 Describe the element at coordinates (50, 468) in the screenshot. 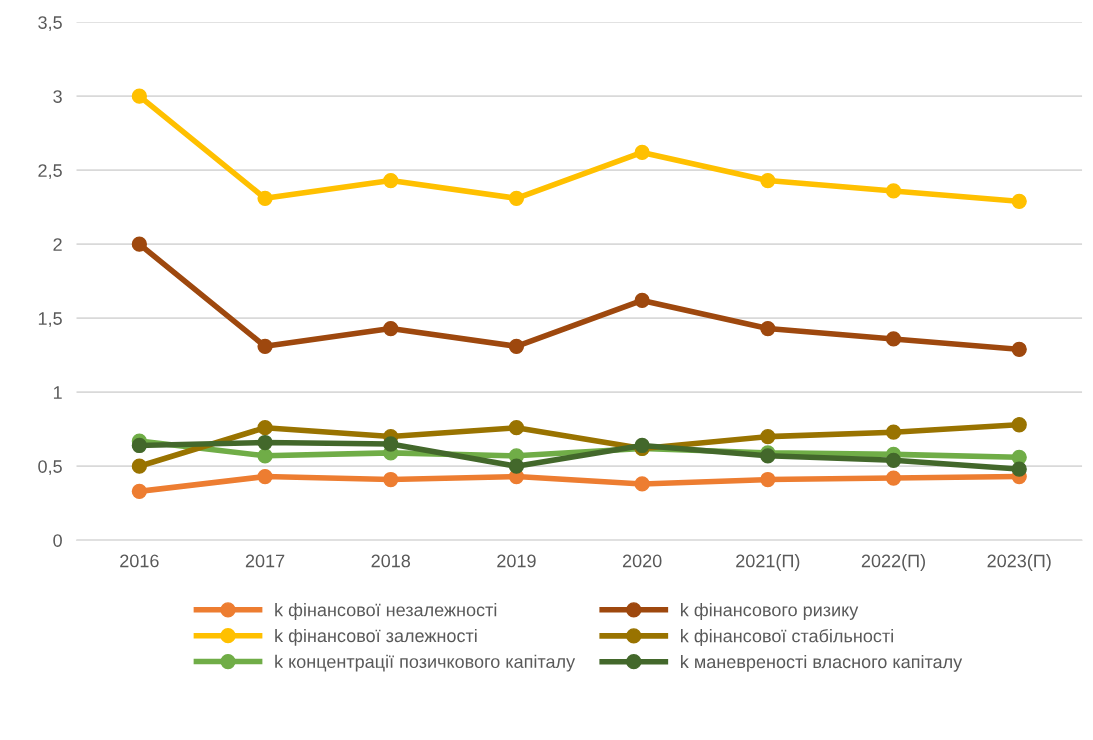

I see `y-tick-label: 0,5` at that location.